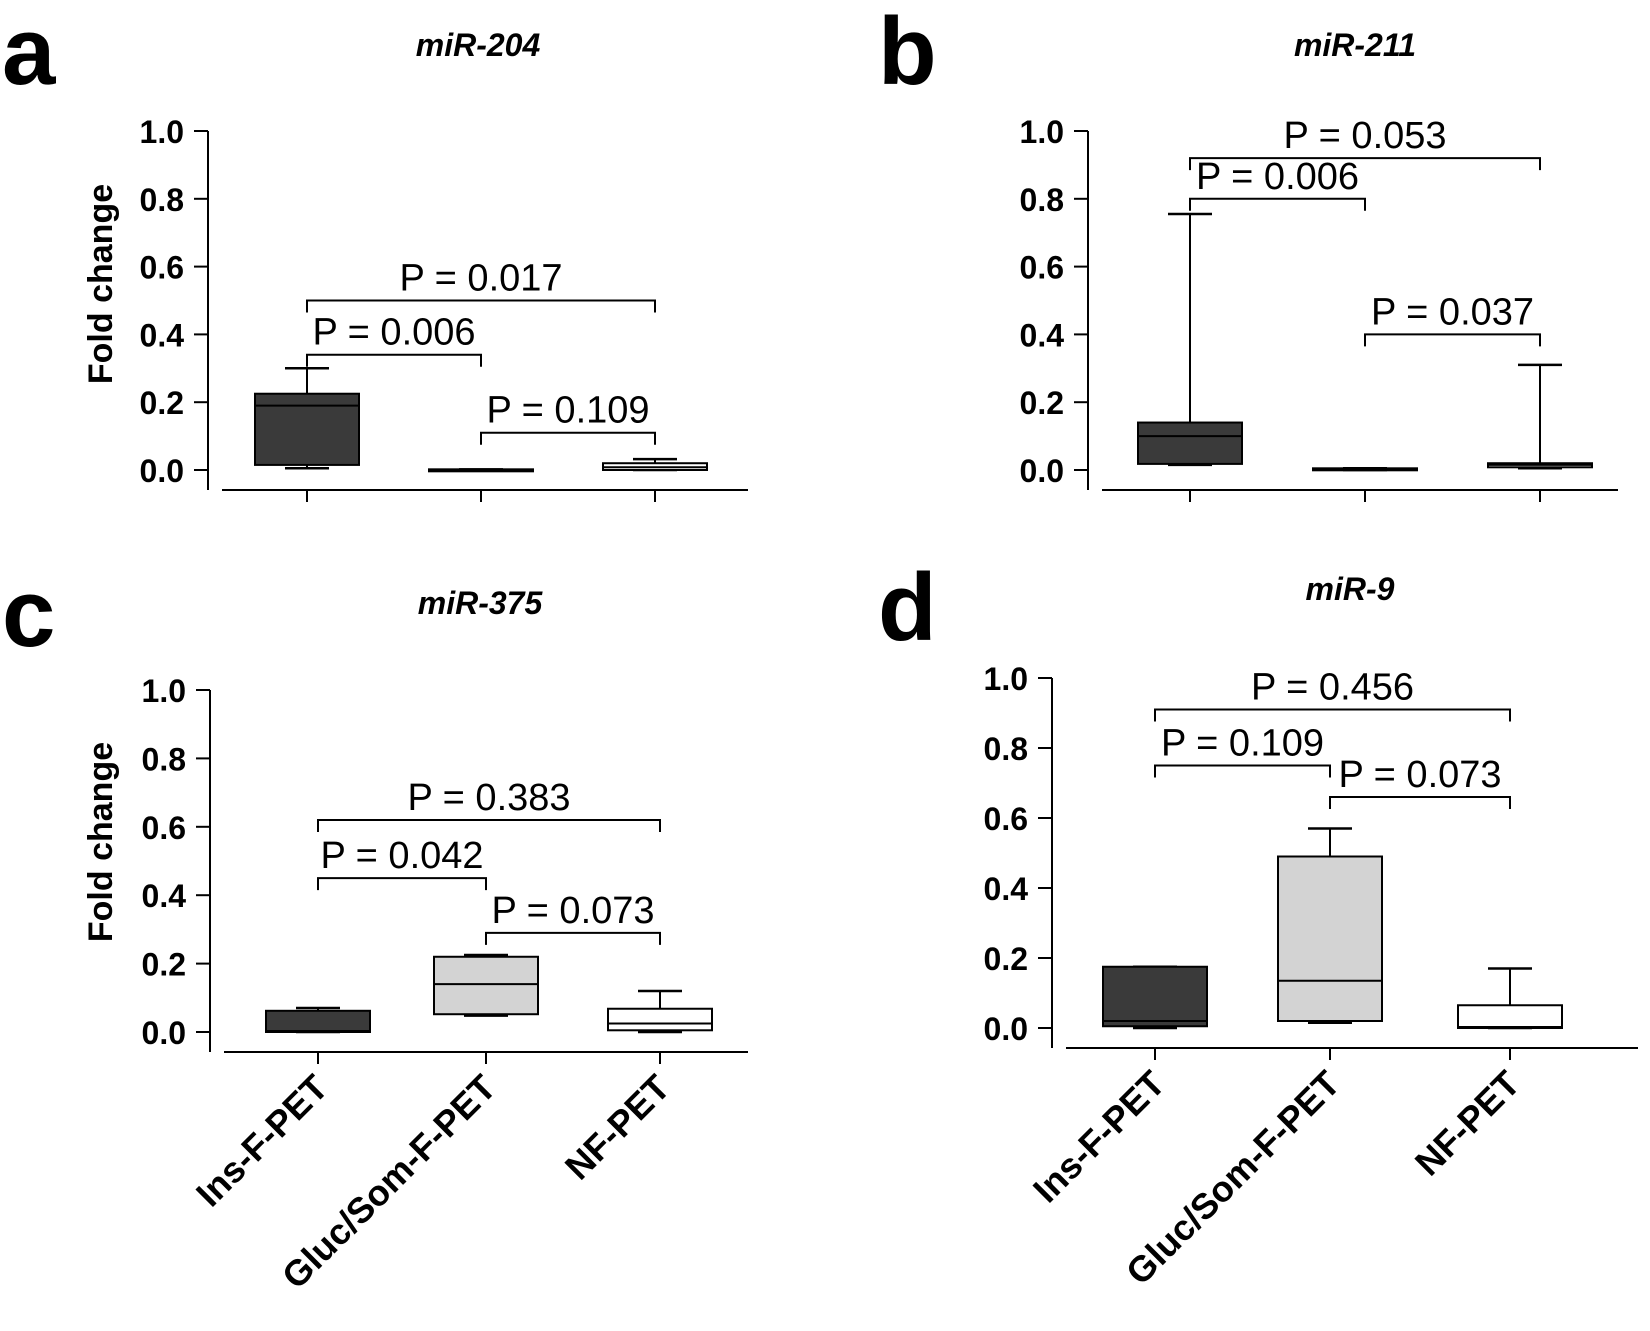 The height and width of the screenshot is (1331, 1650). I want to click on p-value-label: P = 0.037, so click(1452, 312).